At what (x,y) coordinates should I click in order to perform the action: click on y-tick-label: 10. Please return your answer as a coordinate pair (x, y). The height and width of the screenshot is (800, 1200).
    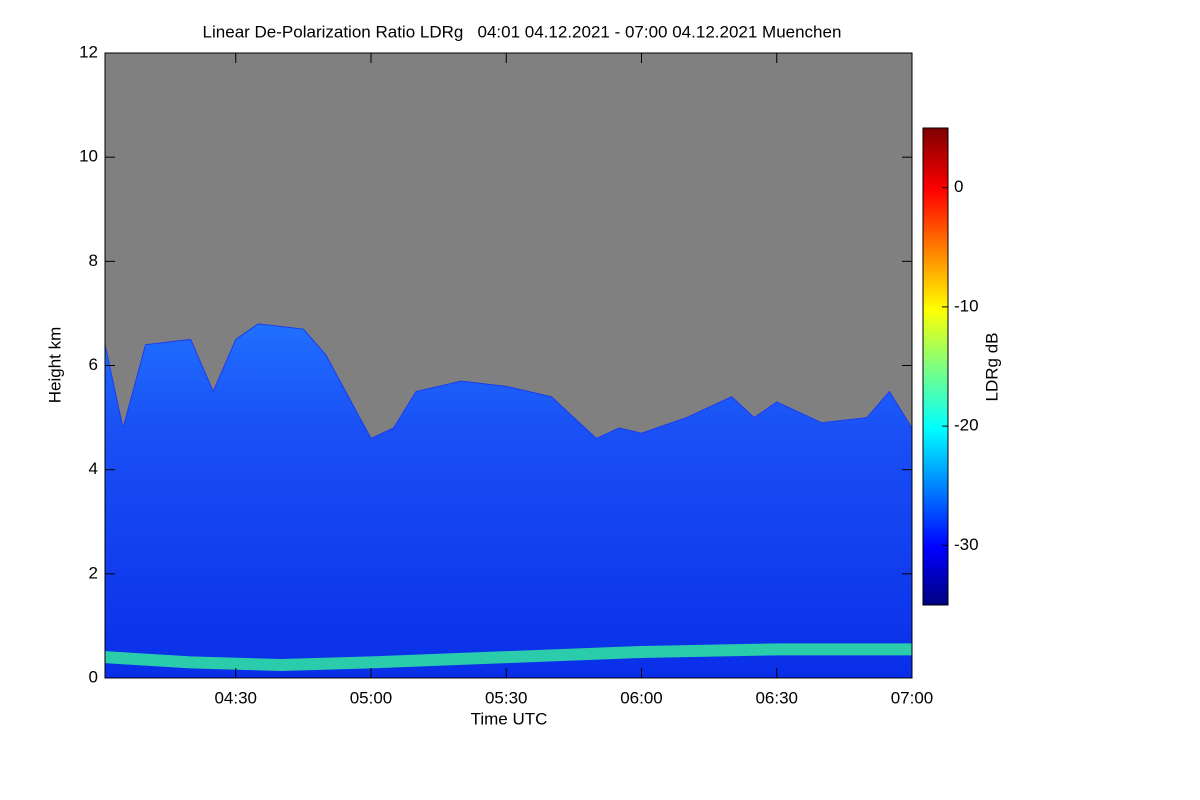
    Looking at the image, I should click on (88, 156).